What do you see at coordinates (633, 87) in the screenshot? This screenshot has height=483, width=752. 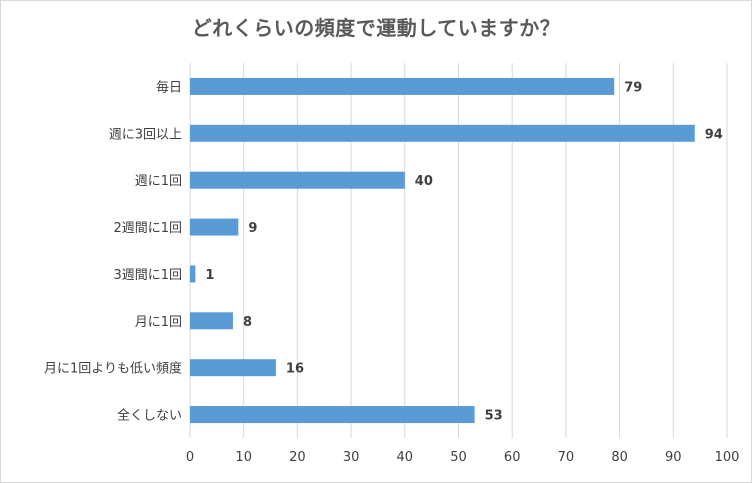 I see `data-label: 79` at bounding box center [633, 87].